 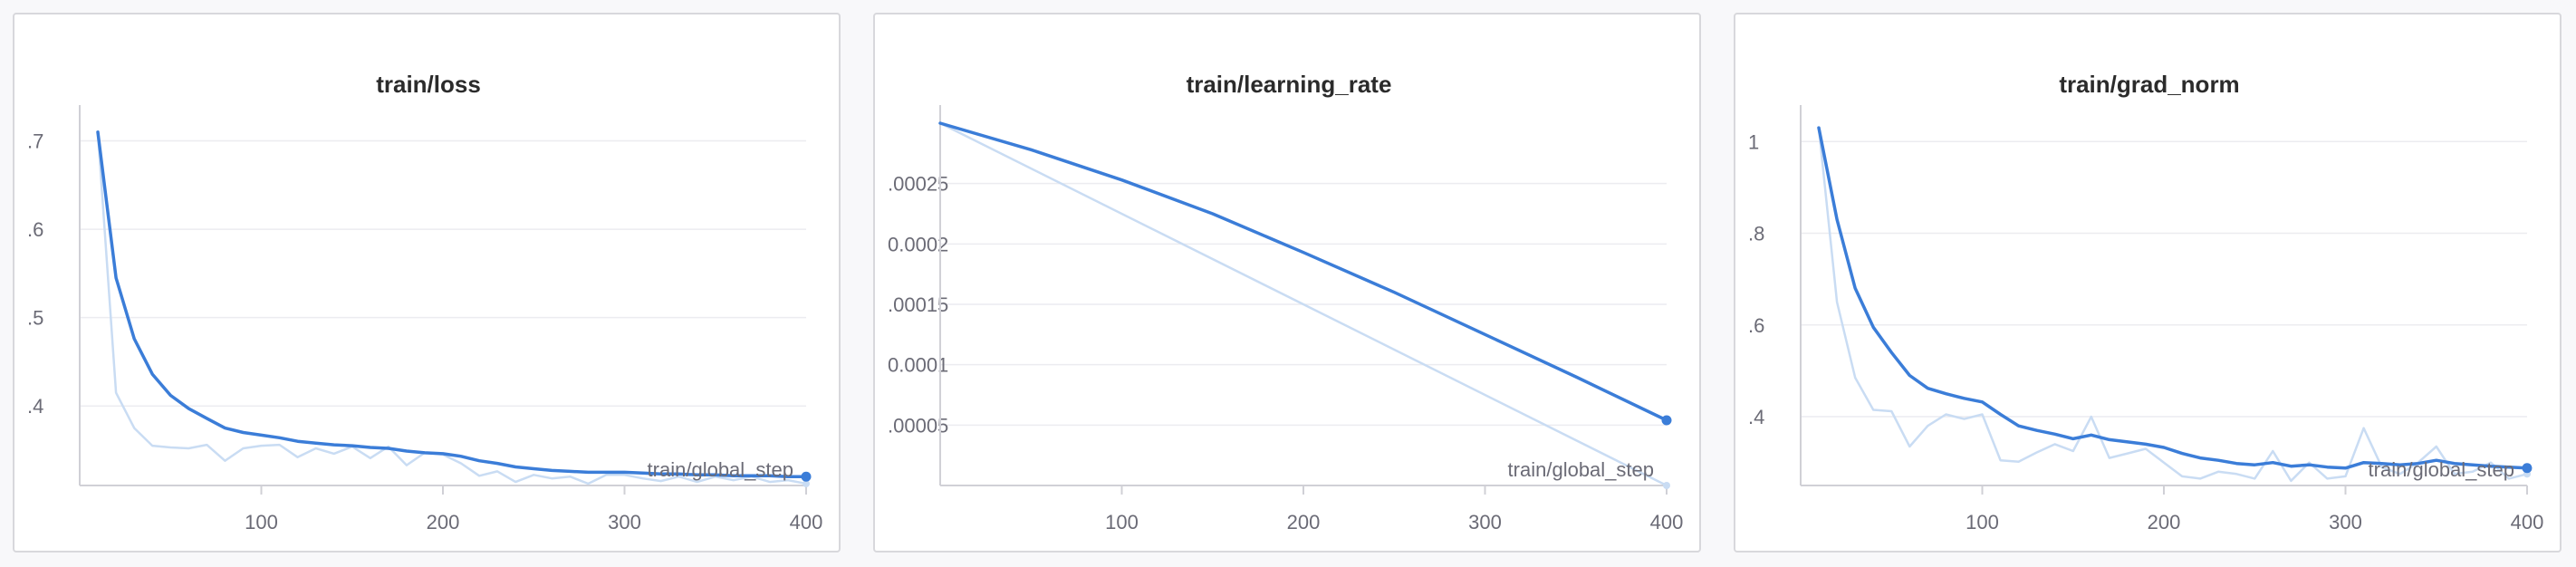 What do you see at coordinates (35, 318) in the screenshot?
I see `y-tick-label: .5` at bounding box center [35, 318].